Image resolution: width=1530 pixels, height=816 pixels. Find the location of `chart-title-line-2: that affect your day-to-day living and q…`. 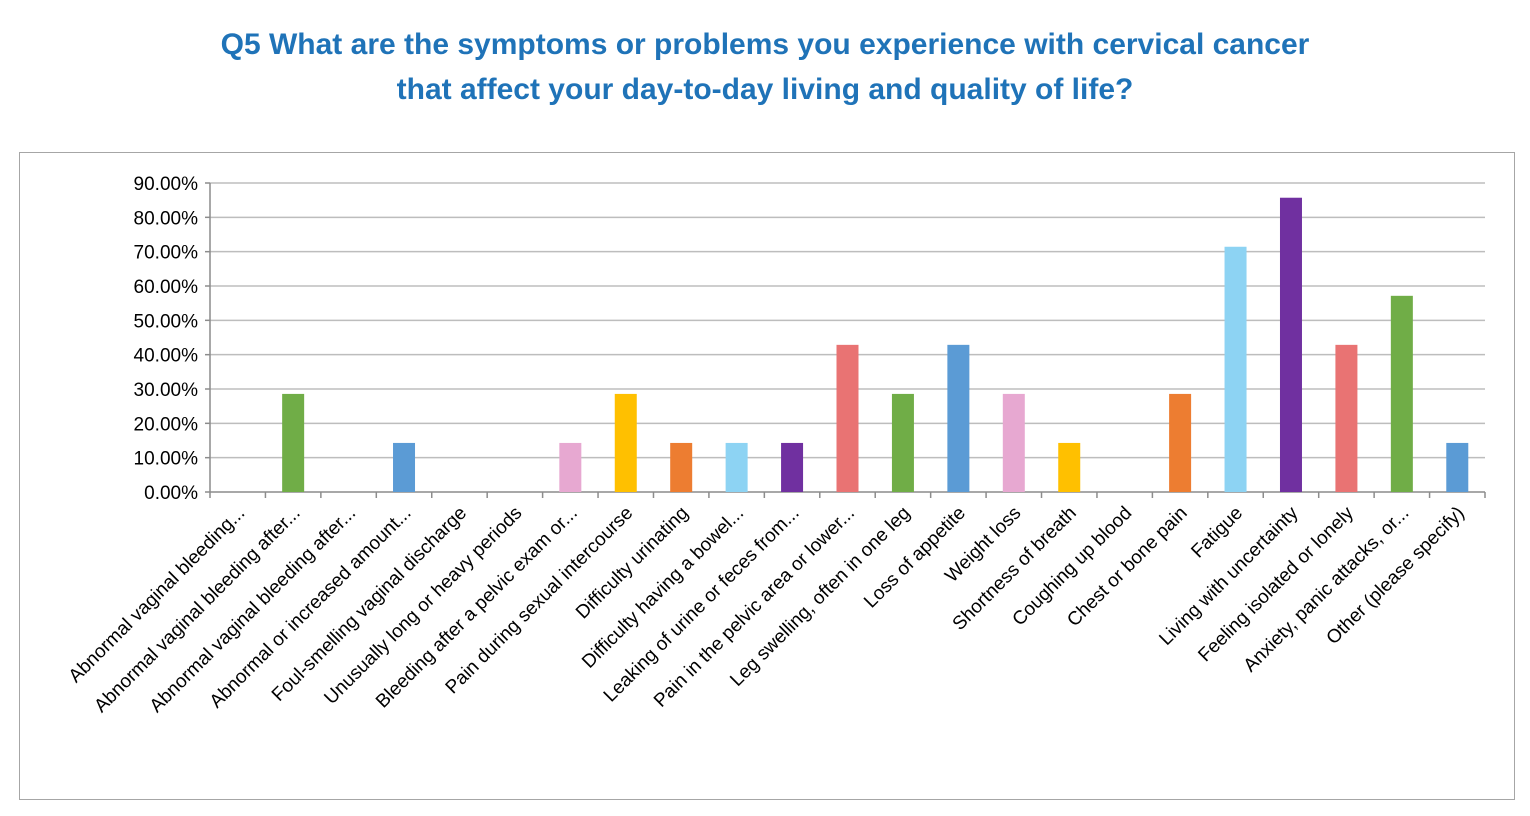

chart-title-line-2: that affect your day-to-day living and q… is located at coordinates (765, 89).